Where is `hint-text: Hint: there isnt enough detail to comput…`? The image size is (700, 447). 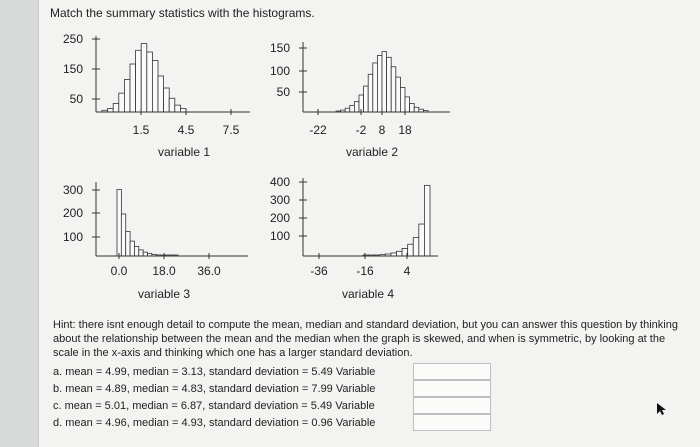
hint-text: Hint: there isnt enough detail to comput… is located at coordinates (365, 339).